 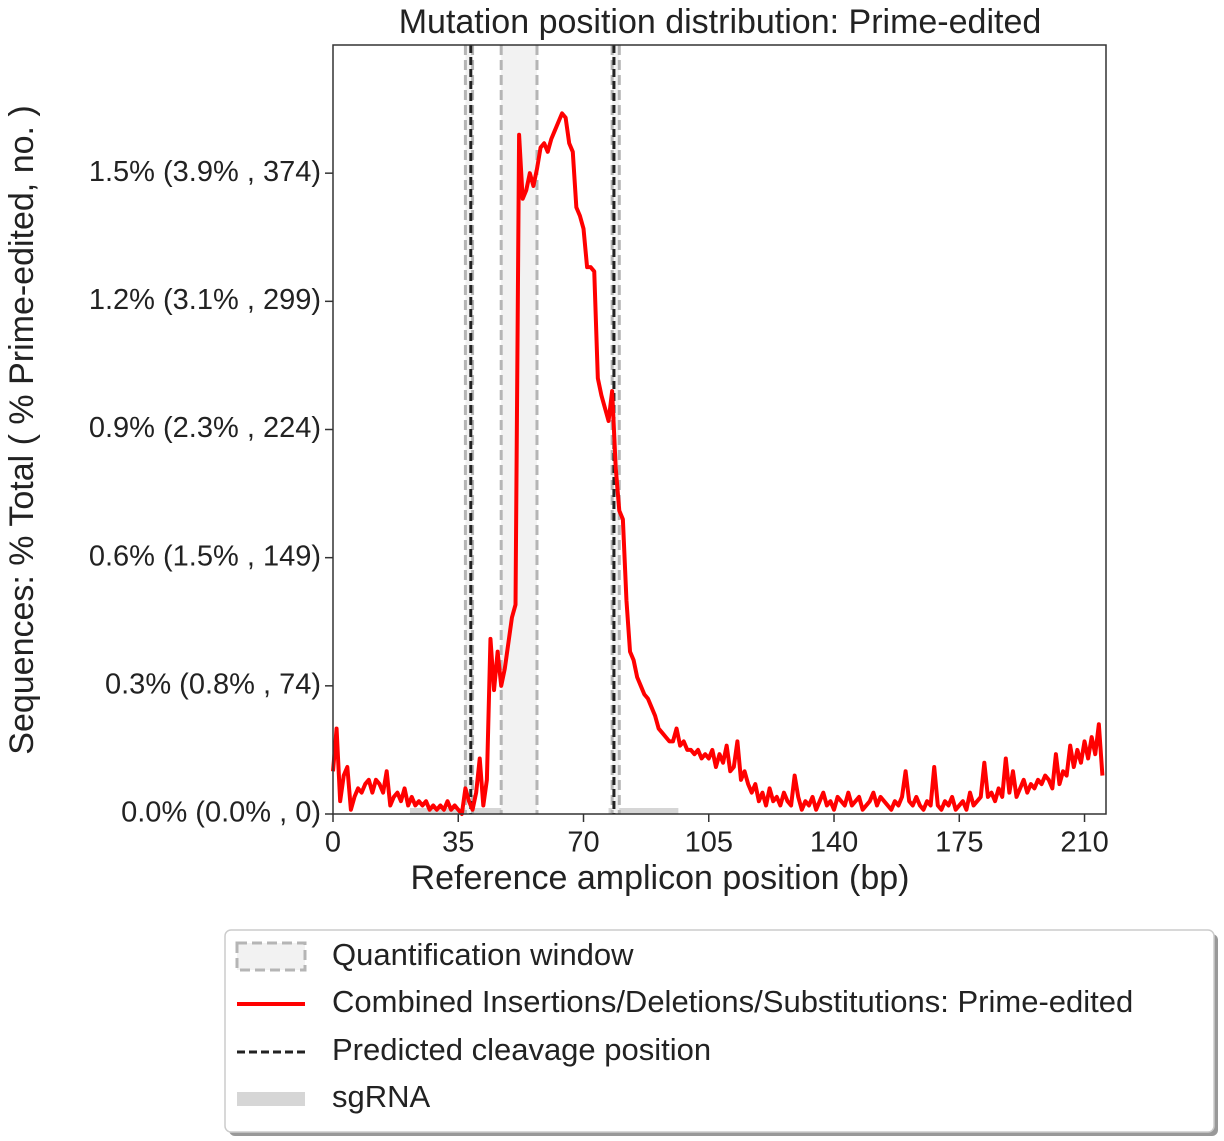 I want to click on x-tick-label: 0, so click(x=333, y=843).